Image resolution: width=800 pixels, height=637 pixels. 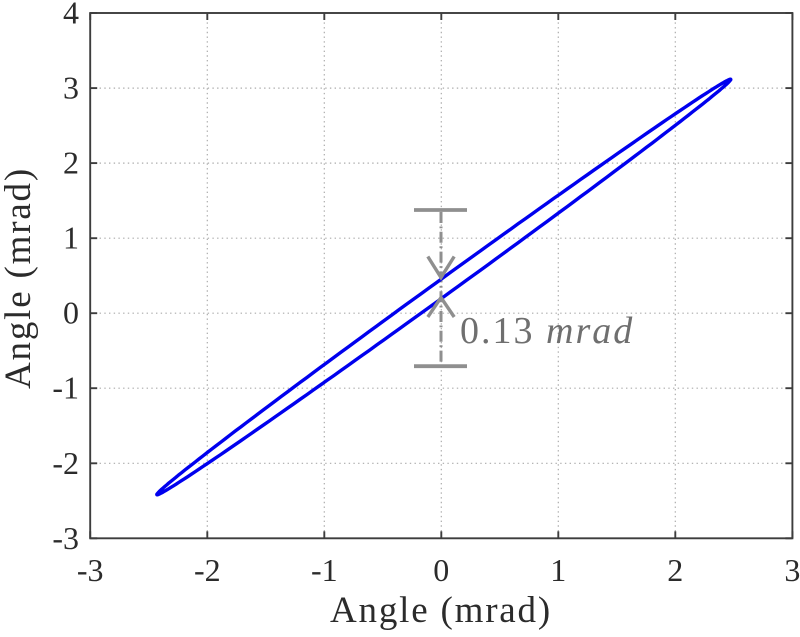 What do you see at coordinates (71, 15) in the screenshot?
I see `svg-text: 4` at bounding box center [71, 15].